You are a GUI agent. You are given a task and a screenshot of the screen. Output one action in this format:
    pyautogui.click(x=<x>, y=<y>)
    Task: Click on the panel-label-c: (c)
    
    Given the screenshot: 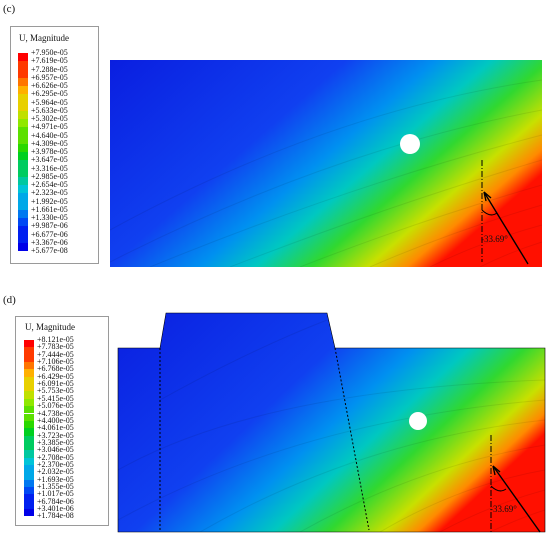 What is the action you would take?
    pyautogui.click(x=9, y=9)
    